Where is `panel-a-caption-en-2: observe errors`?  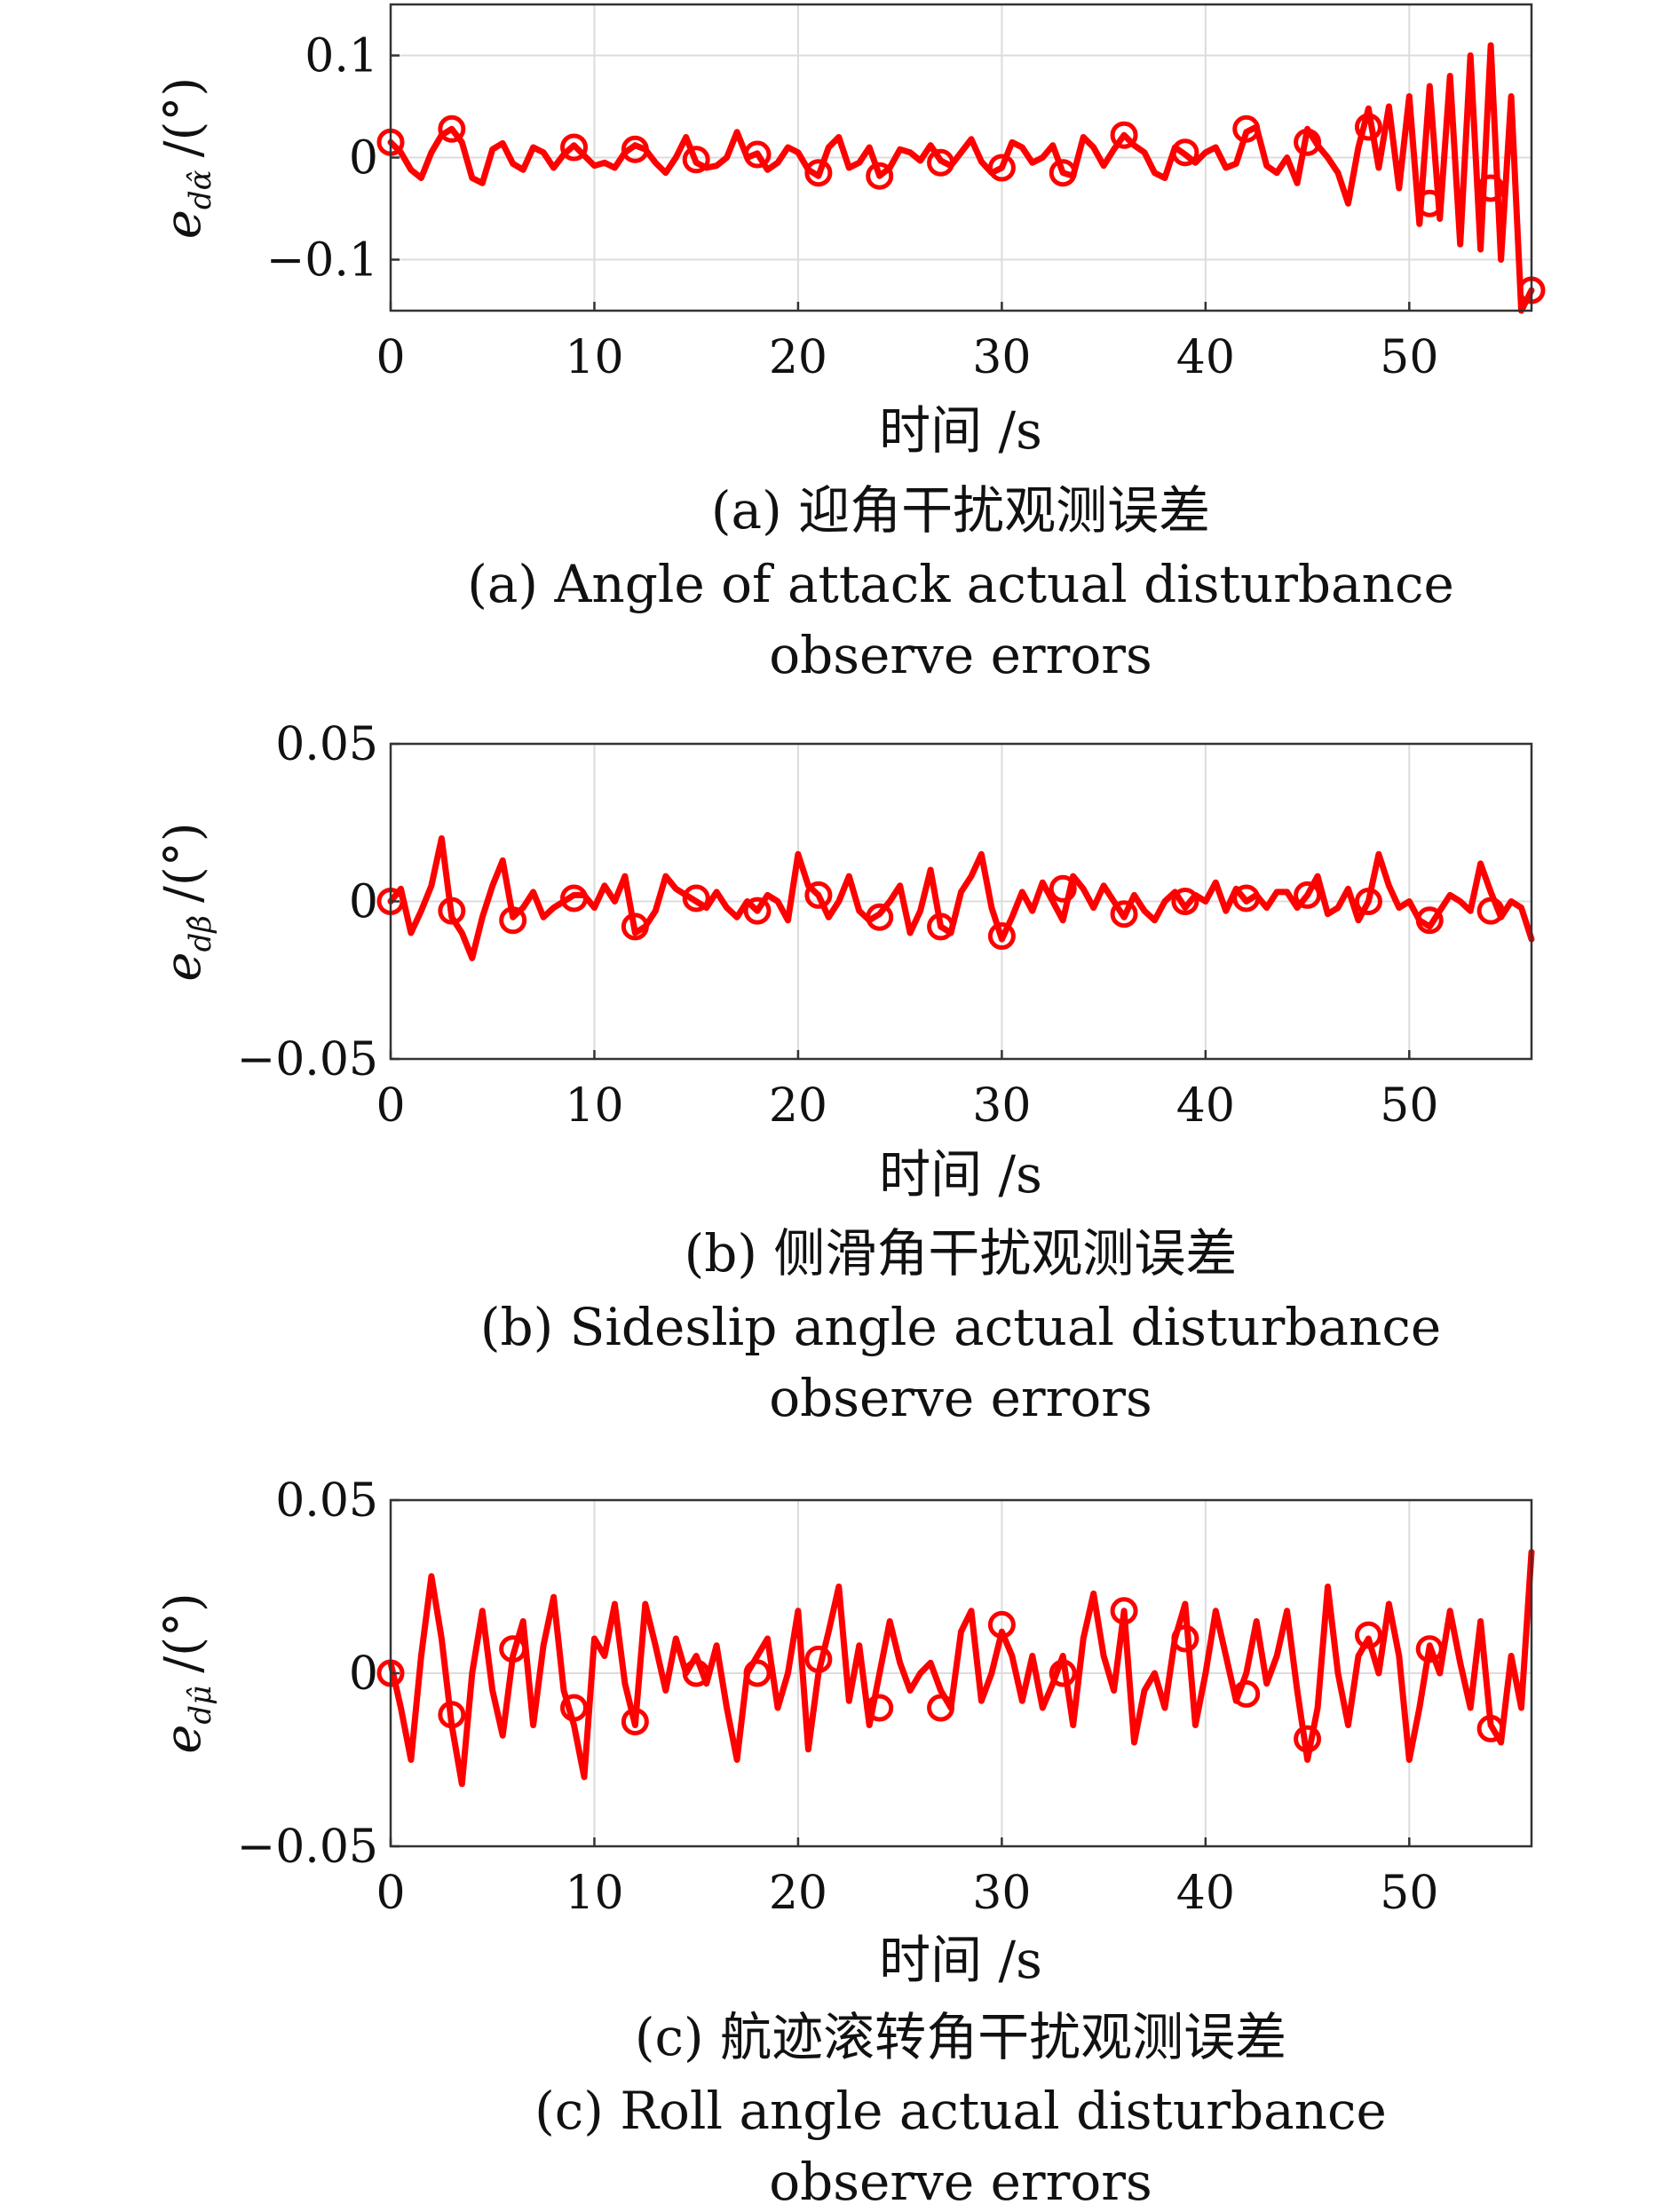 panel-a-caption-en-2: observe errors is located at coordinates (960, 655).